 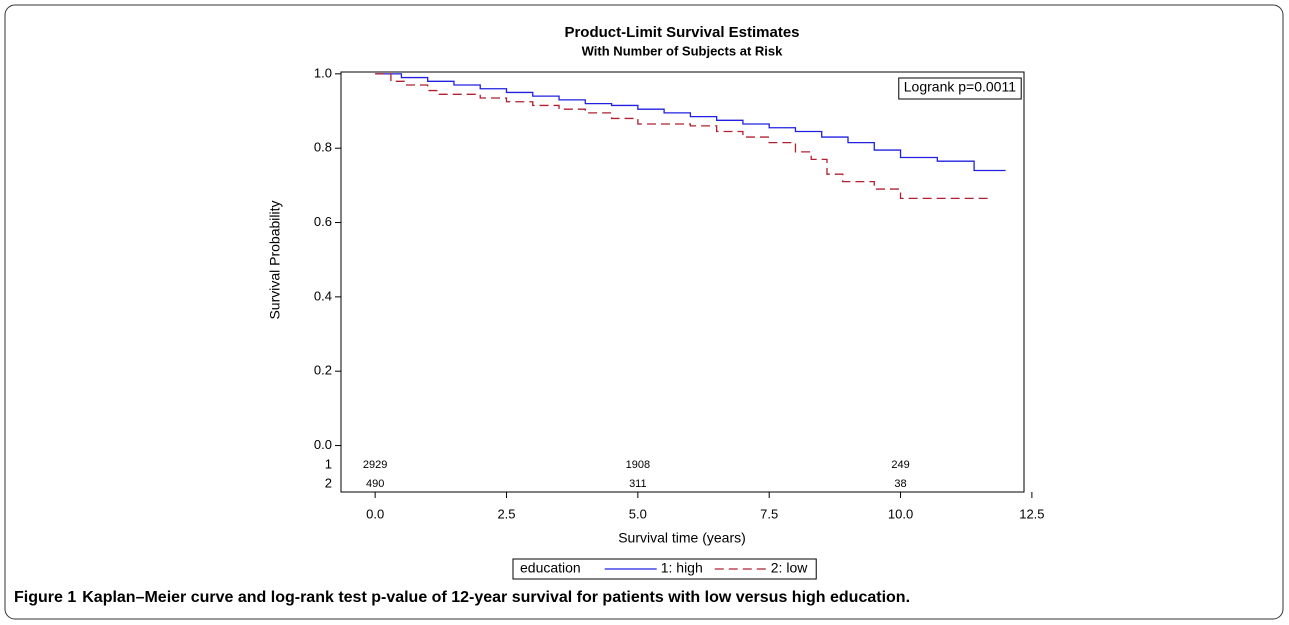 I want to click on x-tick-label: 7.5, so click(x=769, y=513).